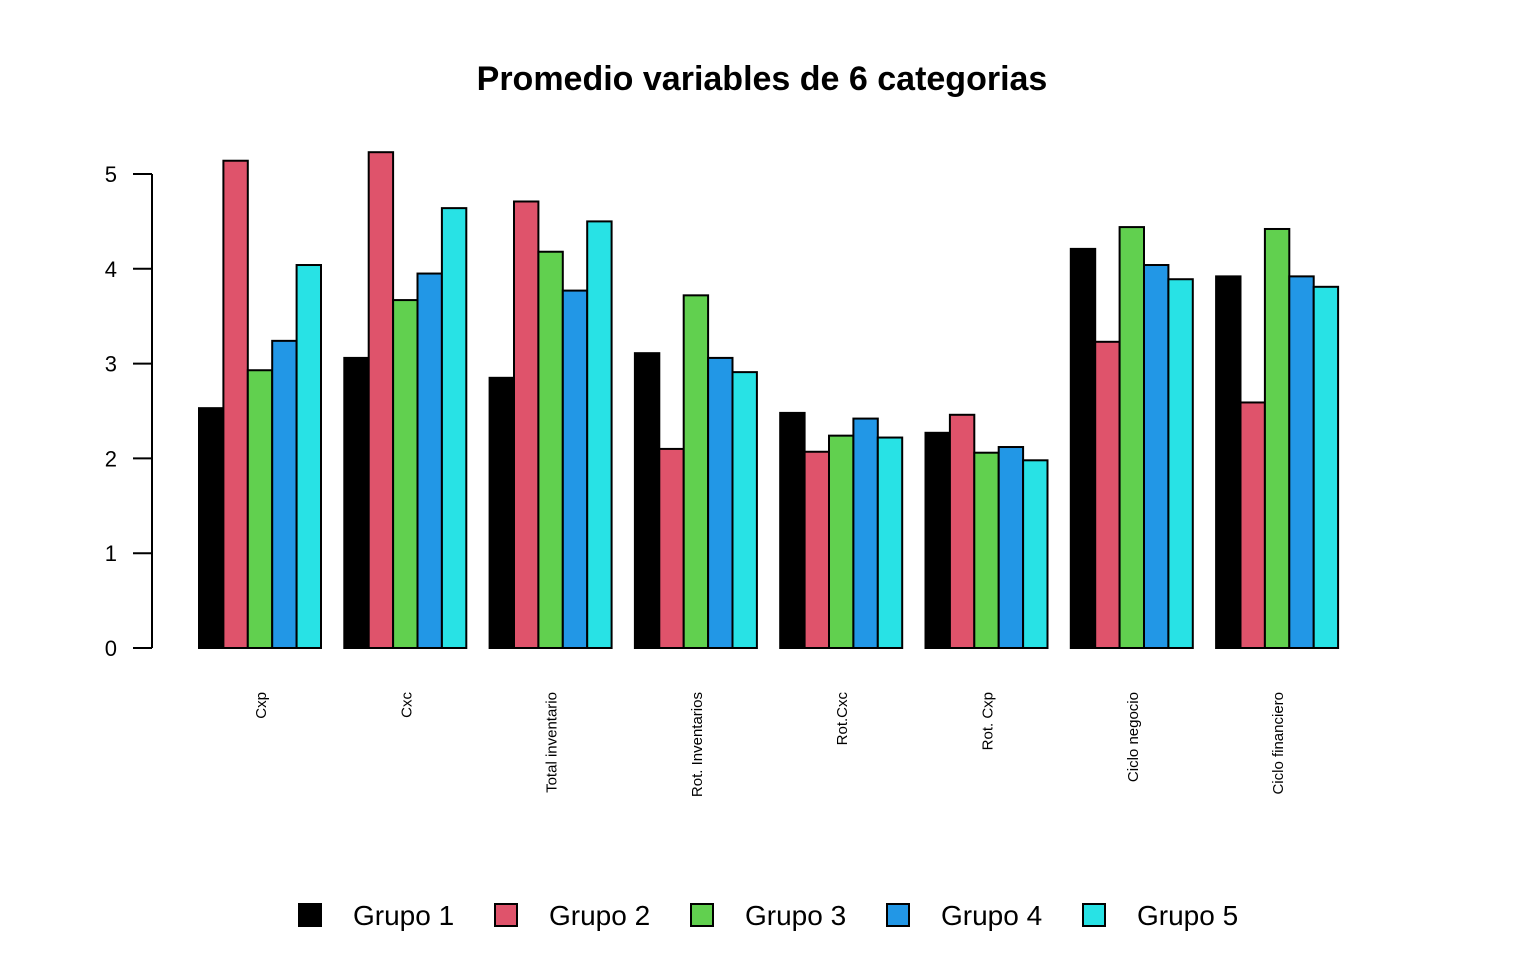  I want to click on y-axis: 0 1 2 3 4 5, so click(129, 411).